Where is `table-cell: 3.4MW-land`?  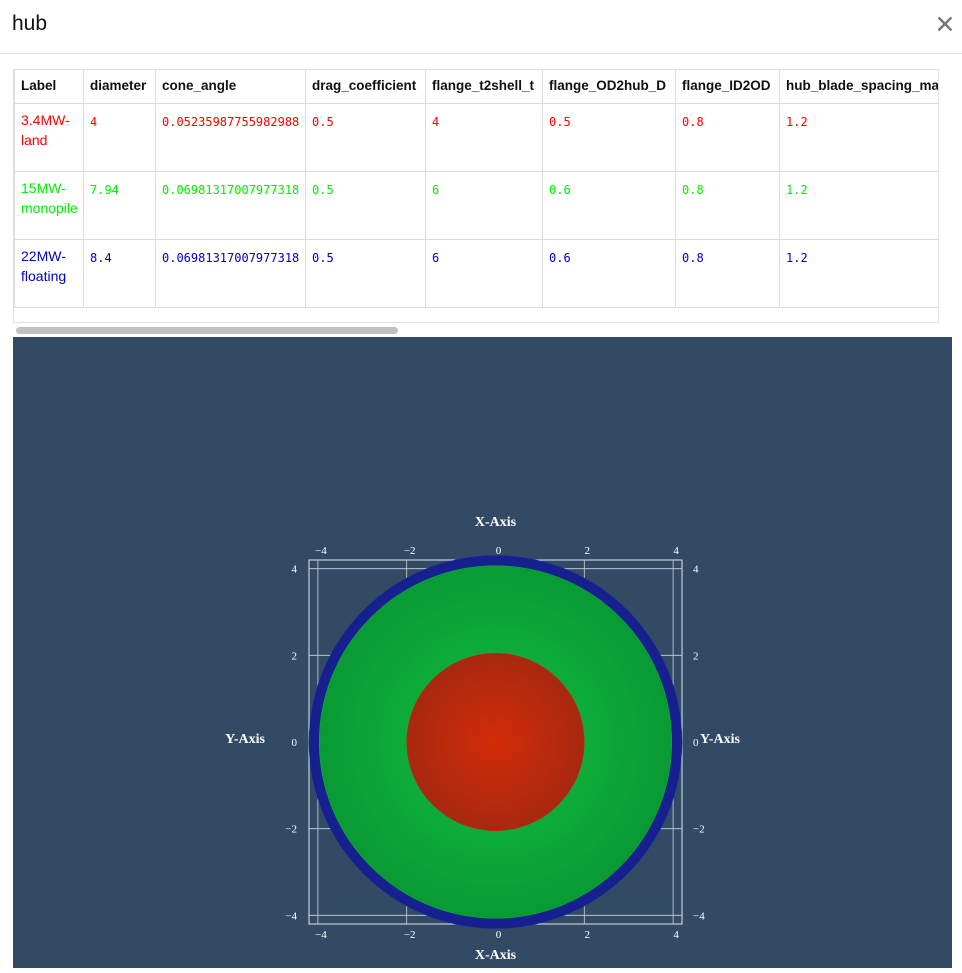
table-cell: 3.4MW-land is located at coordinates (49, 137).